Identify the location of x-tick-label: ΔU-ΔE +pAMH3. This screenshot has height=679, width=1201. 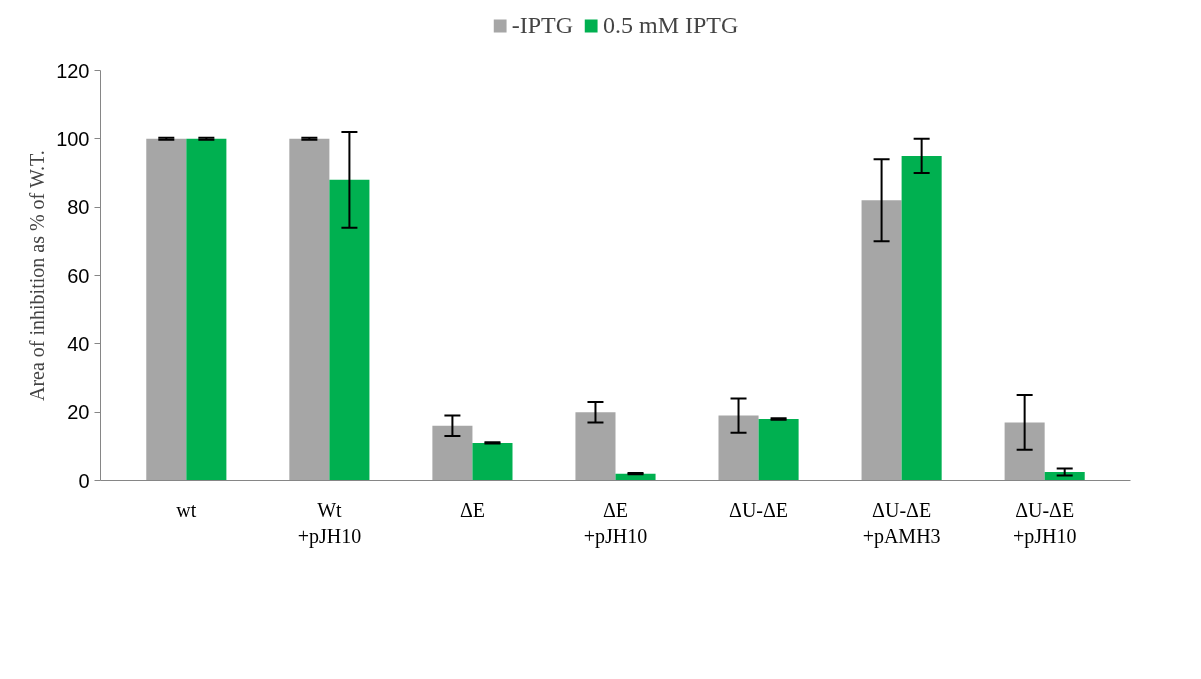
(901, 523).